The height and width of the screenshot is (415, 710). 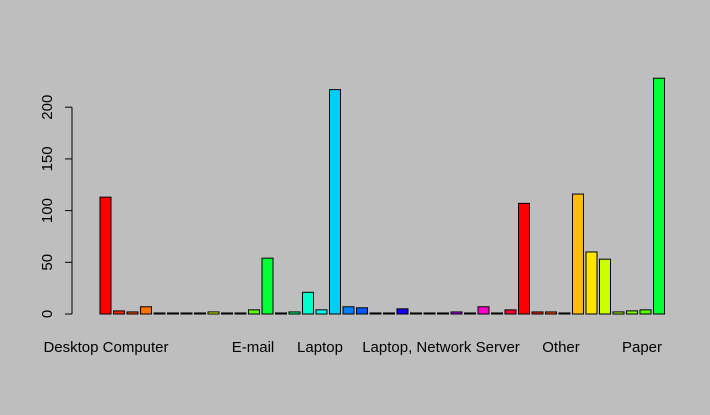 What do you see at coordinates (253, 347) in the screenshot?
I see `category-label: E-mail` at bounding box center [253, 347].